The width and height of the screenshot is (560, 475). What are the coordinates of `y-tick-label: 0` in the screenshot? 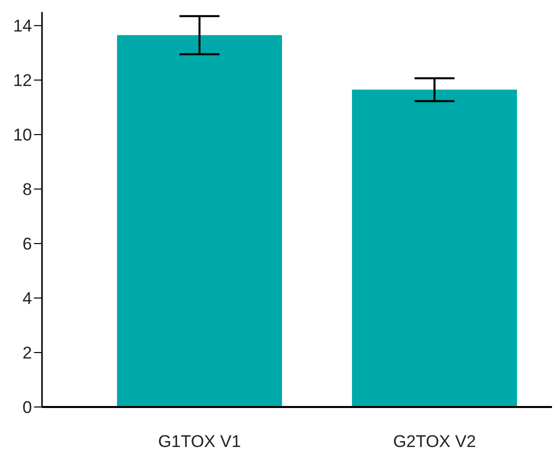 It's located at (27, 408).